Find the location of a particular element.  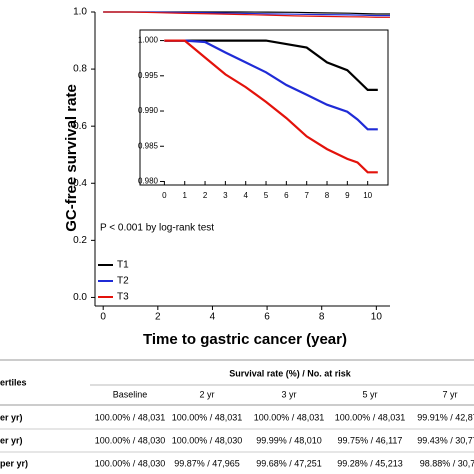

y-tick-label: 0.4 is located at coordinates (80, 183).